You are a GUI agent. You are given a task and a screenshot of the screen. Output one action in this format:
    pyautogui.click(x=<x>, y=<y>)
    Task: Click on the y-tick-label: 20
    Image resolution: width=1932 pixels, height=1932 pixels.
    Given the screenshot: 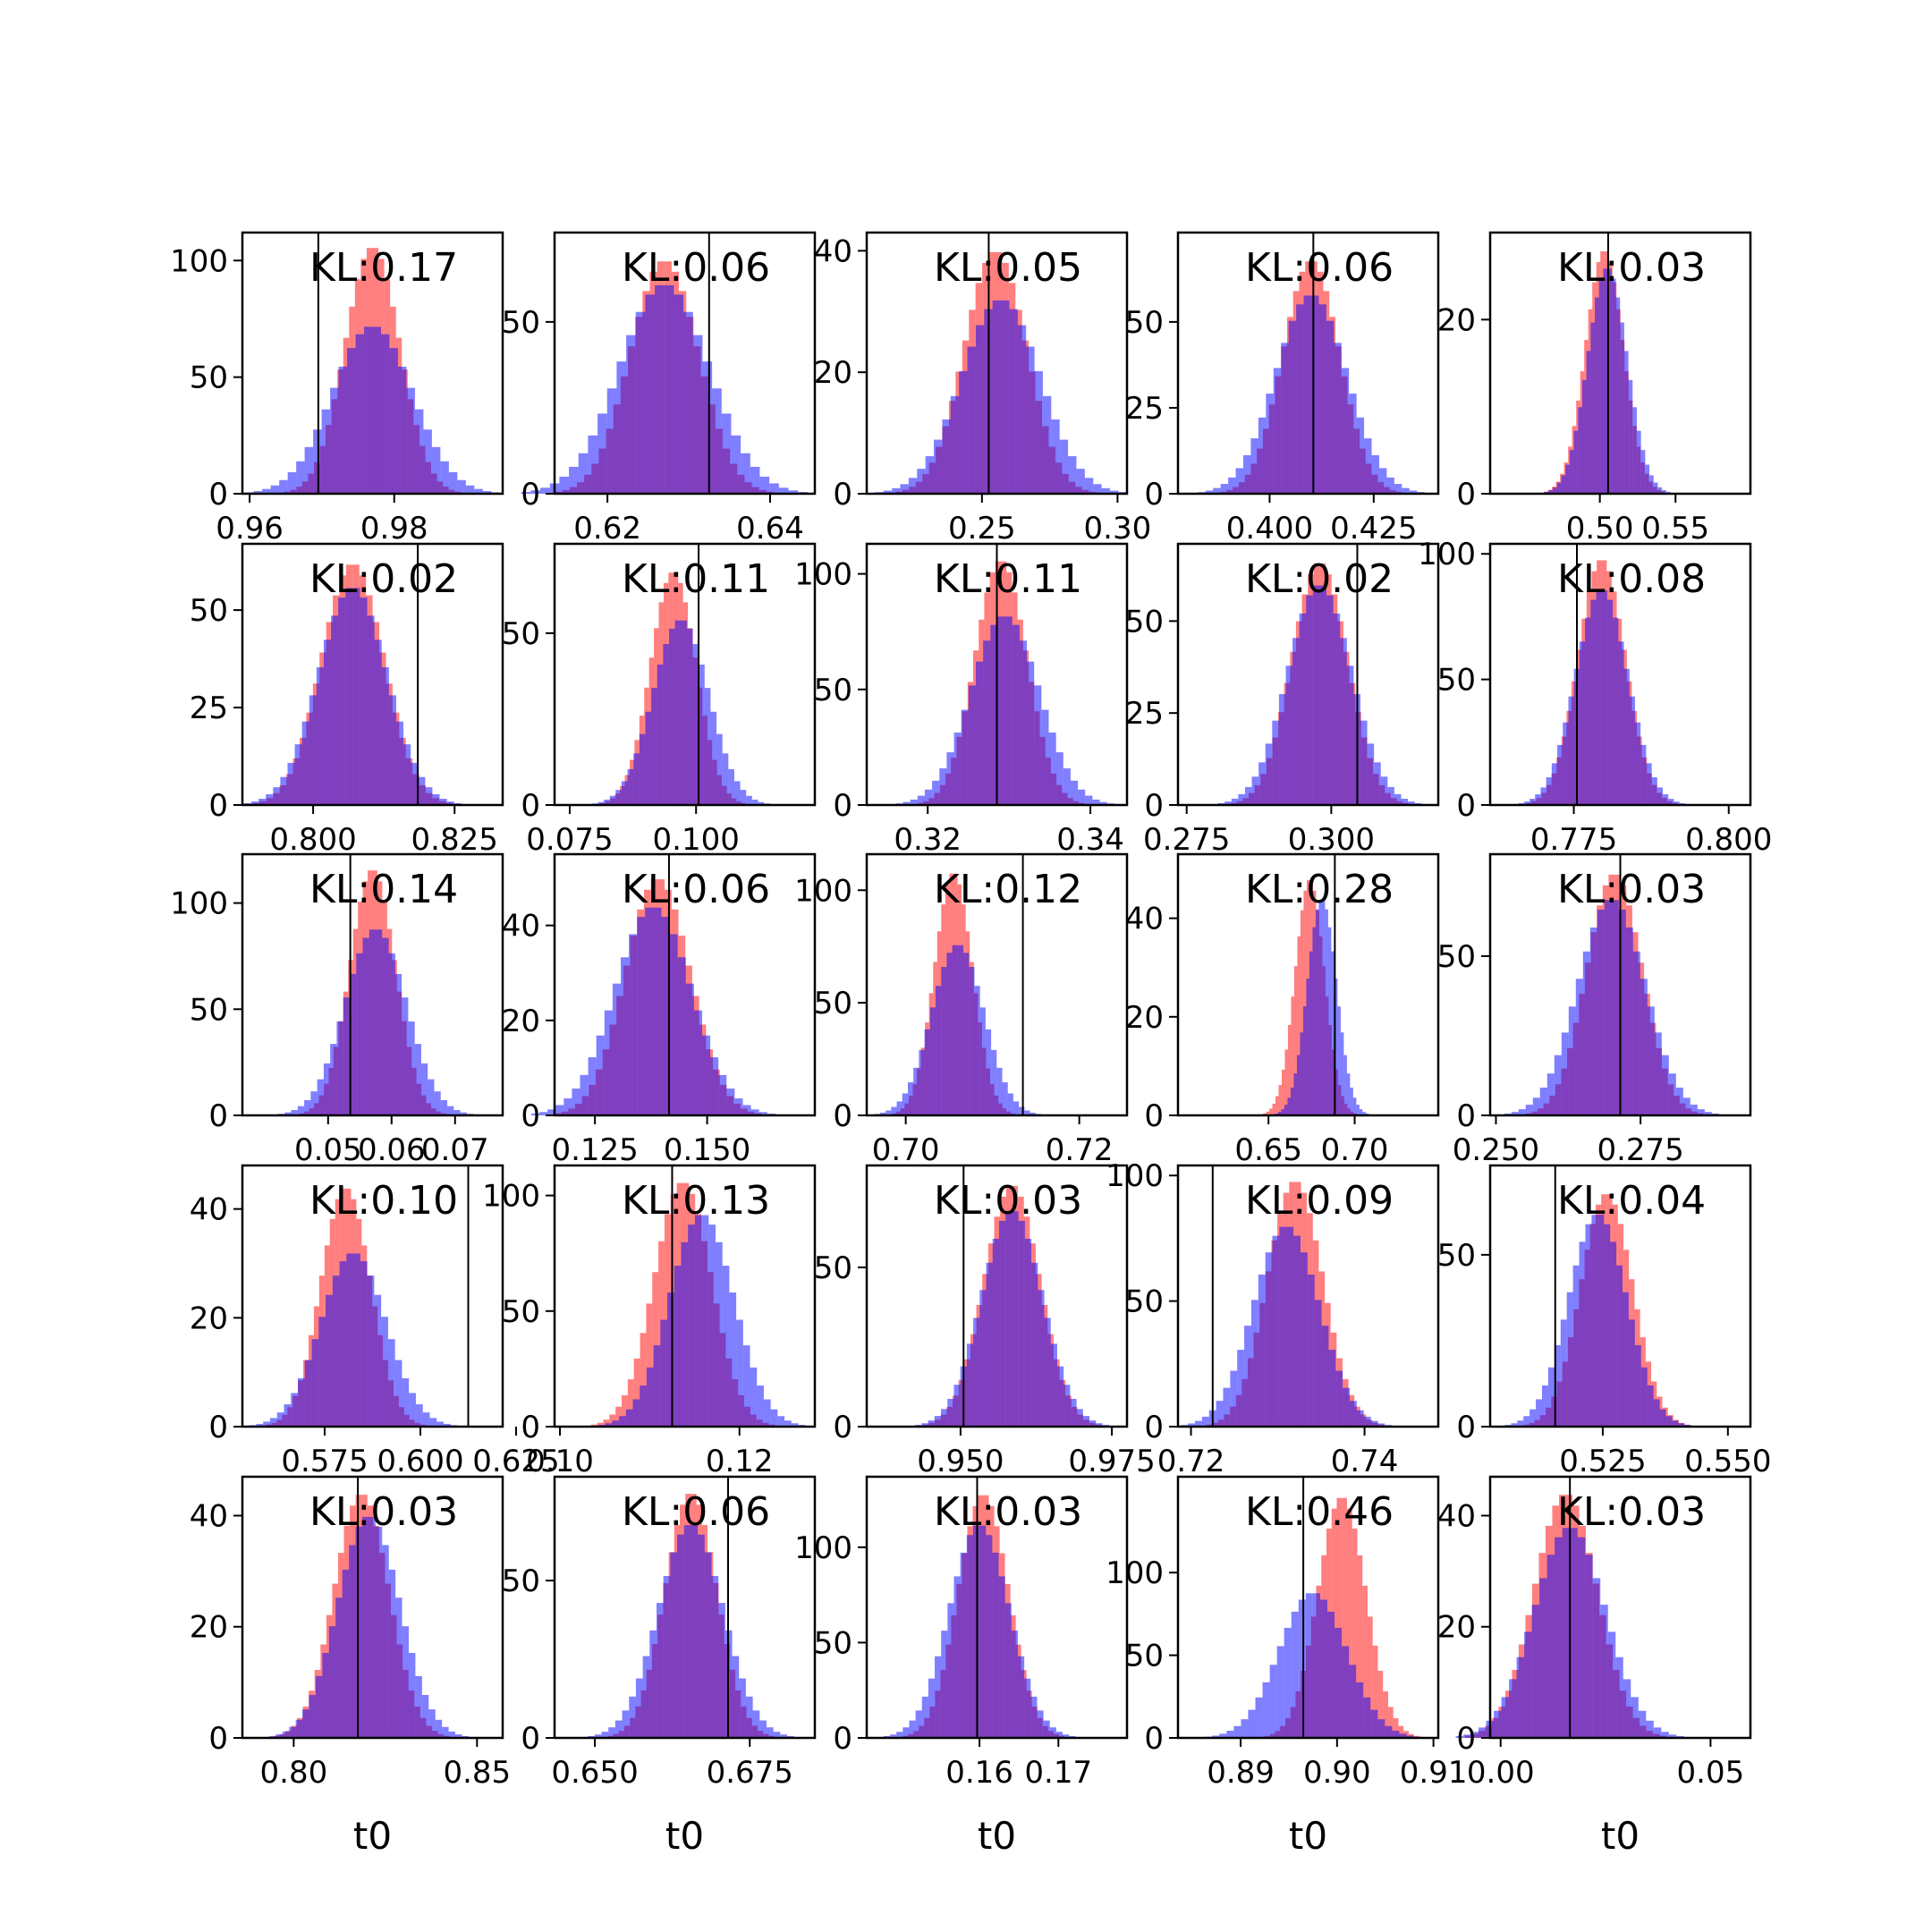 What is the action you would take?
    pyautogui.click(x=209, y=1318)
    